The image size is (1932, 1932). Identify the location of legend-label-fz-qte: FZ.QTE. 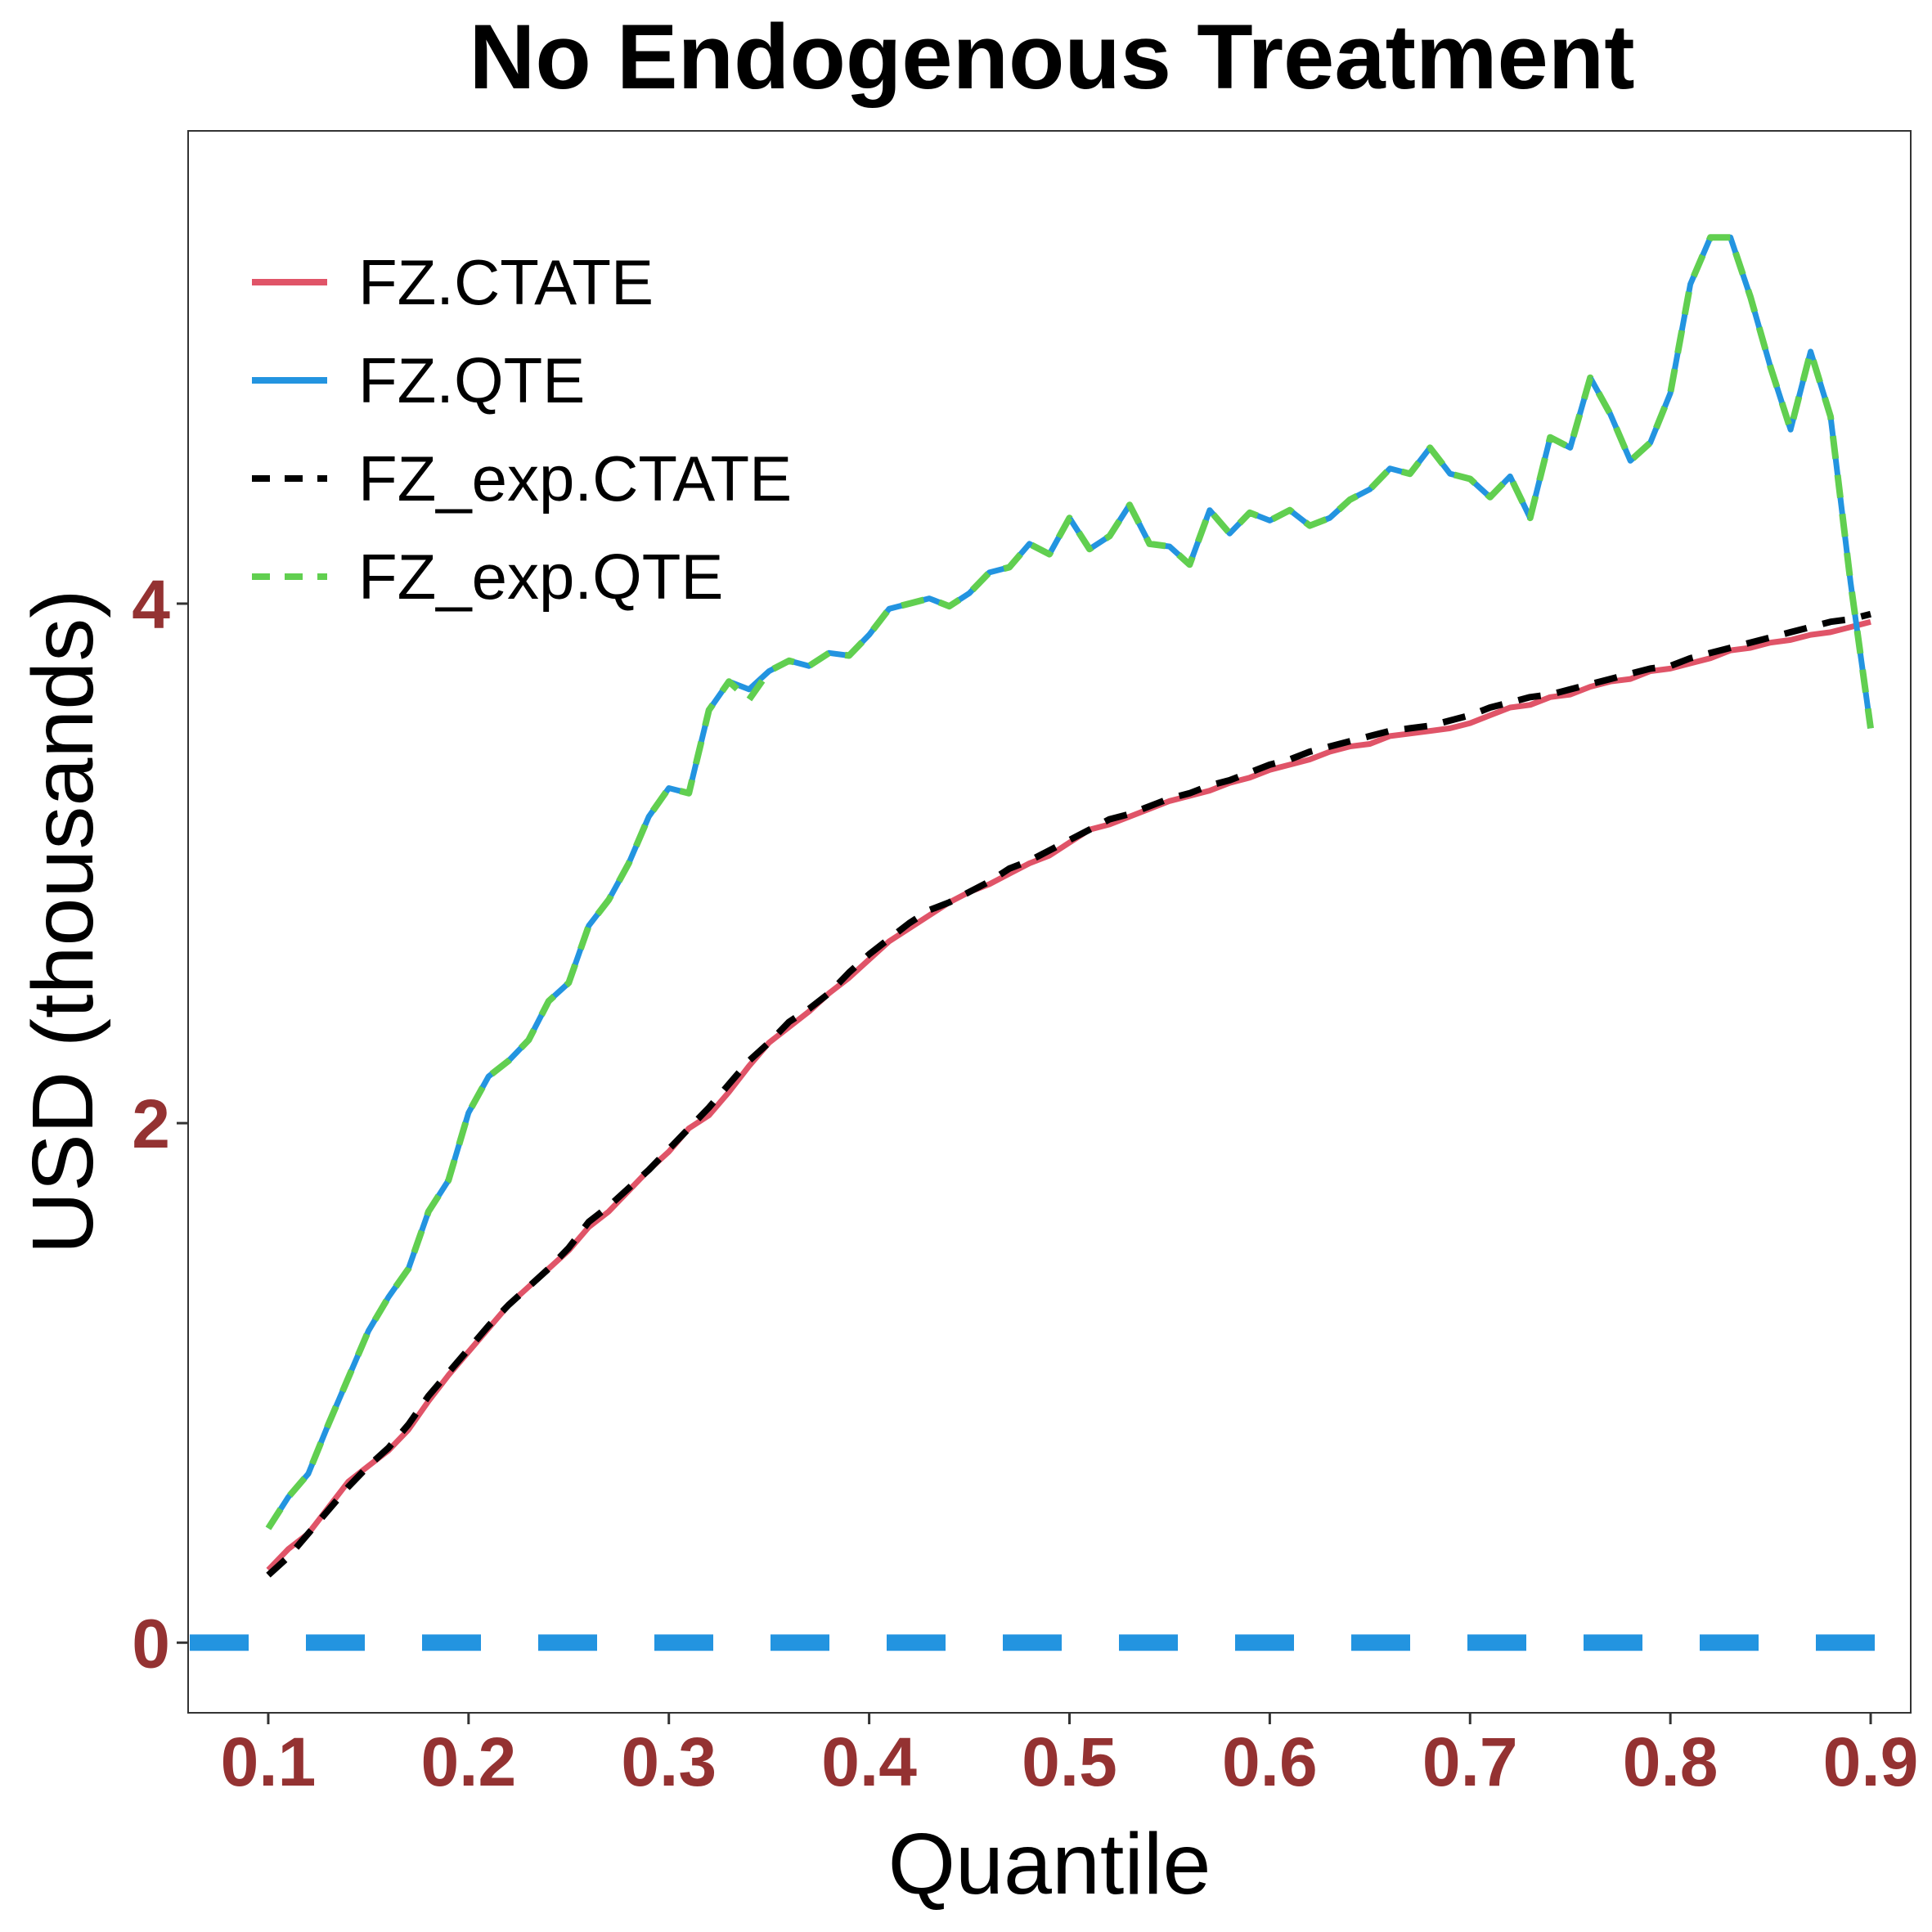
(472, 380).